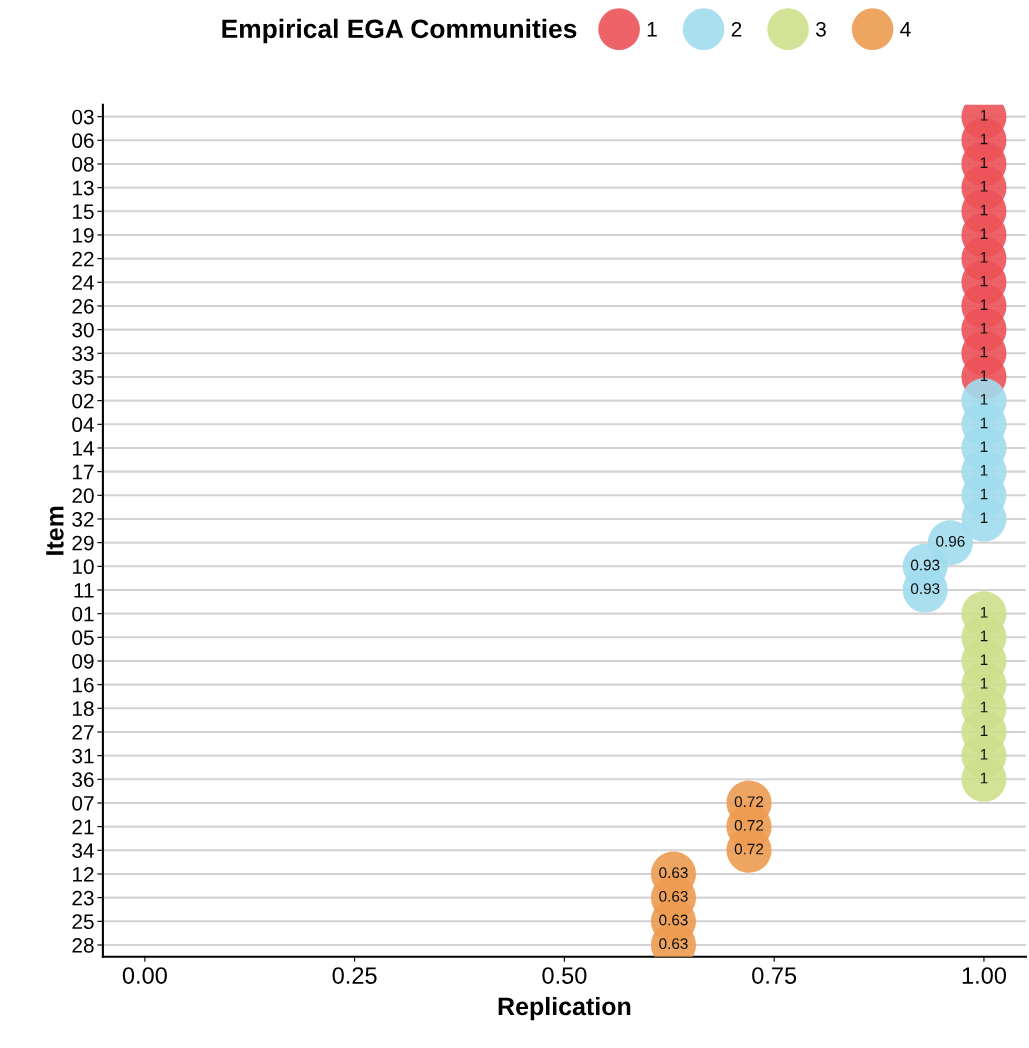  I want to click on y-tick-label: 04, so click(83, 425).